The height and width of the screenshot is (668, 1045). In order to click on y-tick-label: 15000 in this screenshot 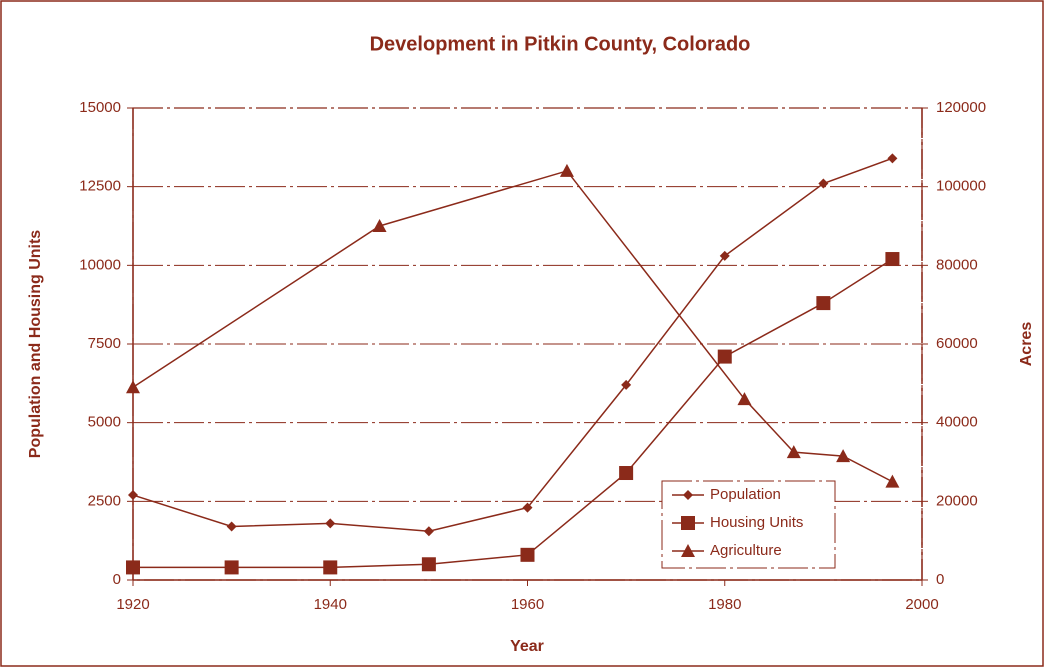, I will do `click(100, 107)`.